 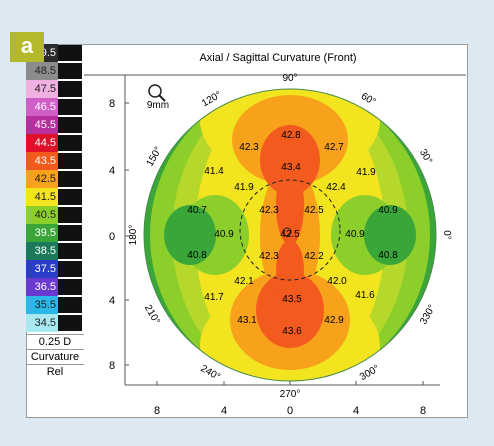 What do you see at coordinates (210, 373) in the screenshot?
I see `angle-label: 240°` at bounding box center [210, 373].